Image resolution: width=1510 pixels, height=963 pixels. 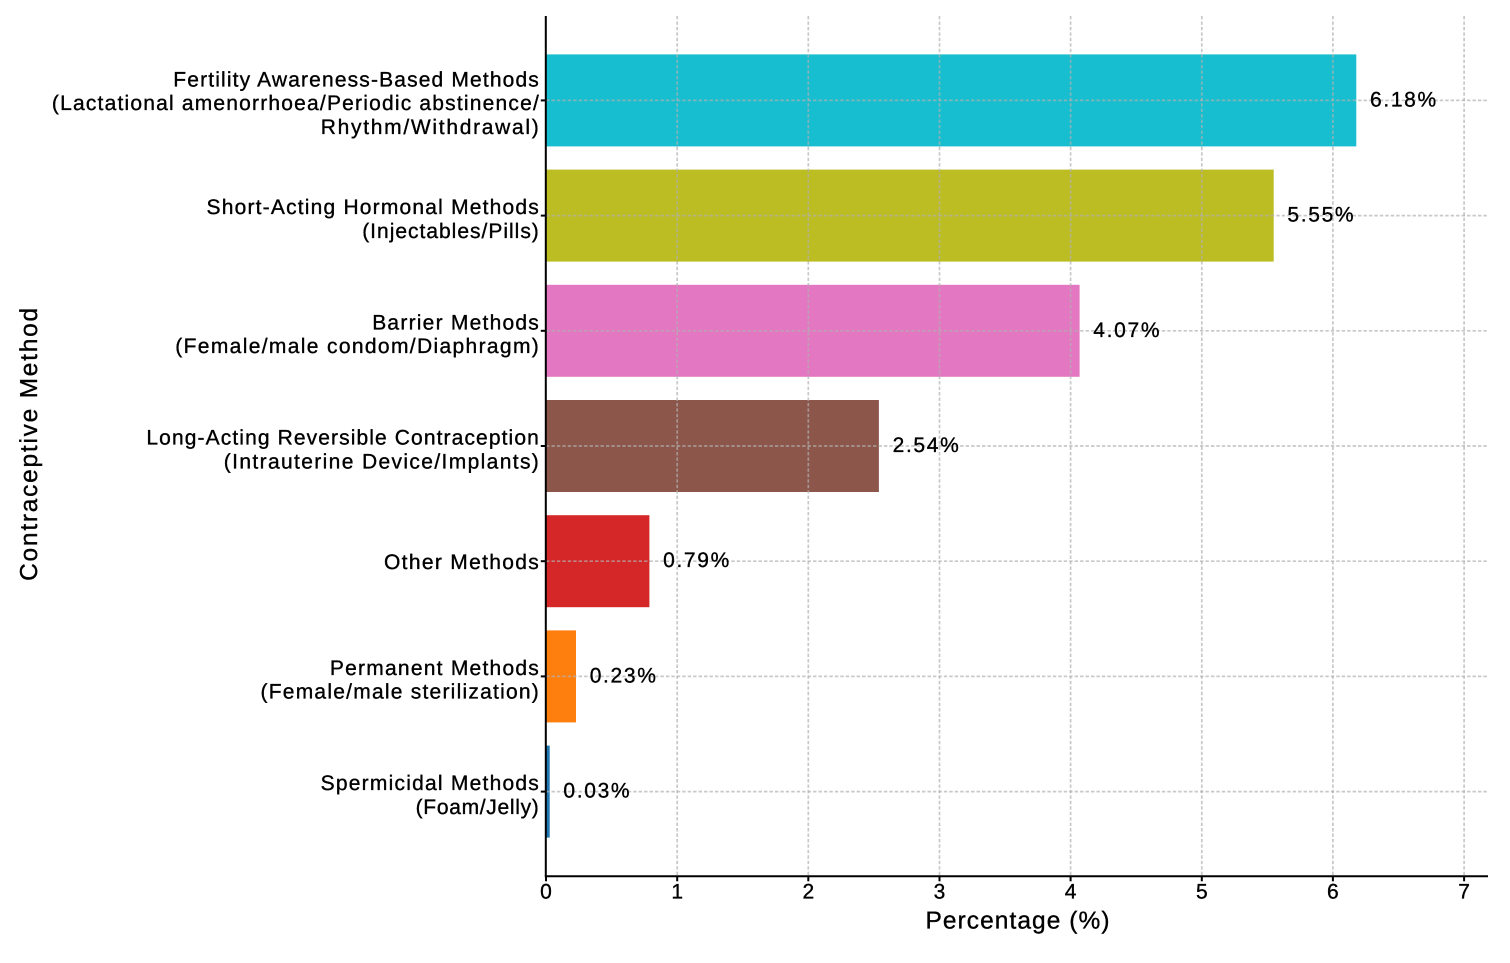 I want to click on svg-text: Barrier Methods, so click(x=455, y=322).